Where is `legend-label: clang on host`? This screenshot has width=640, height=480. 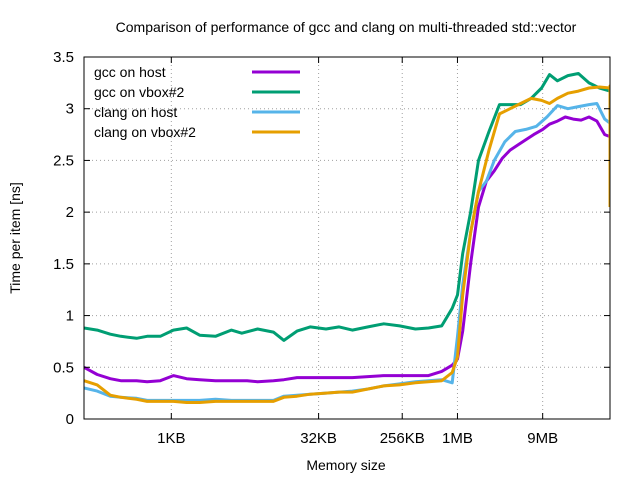 legend-label: clang on host is located at coordinates (135, 112).